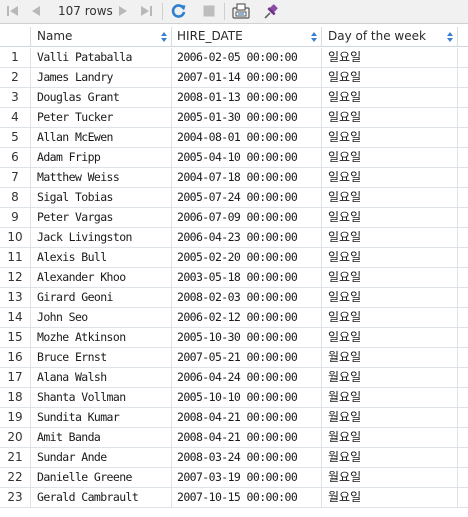  I want to click on name-cell: Sigal Tobias, so click(101, 197).